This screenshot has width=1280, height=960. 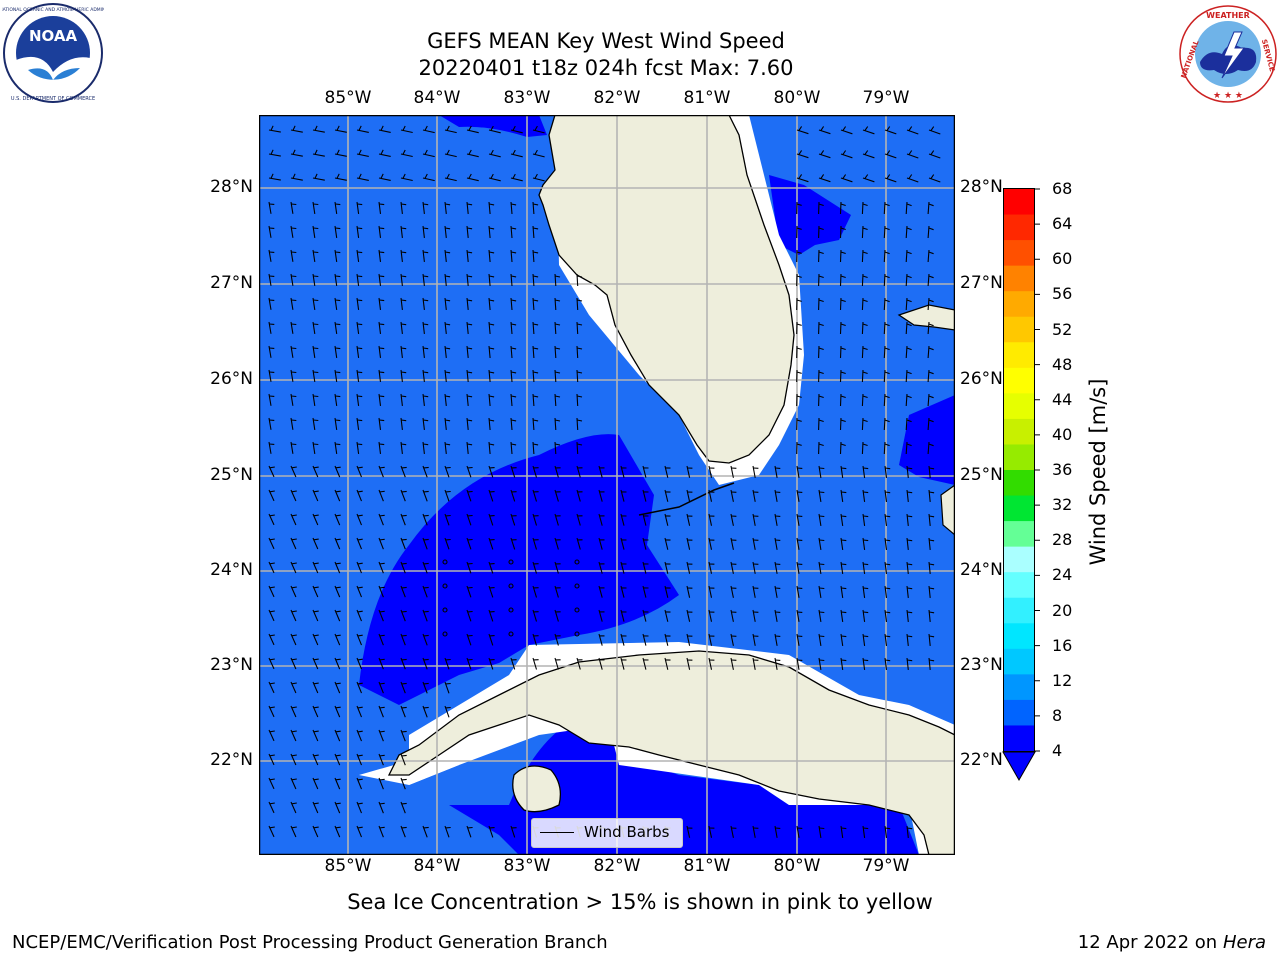 I want to click on colorbar, so click(x=1021, y=485).